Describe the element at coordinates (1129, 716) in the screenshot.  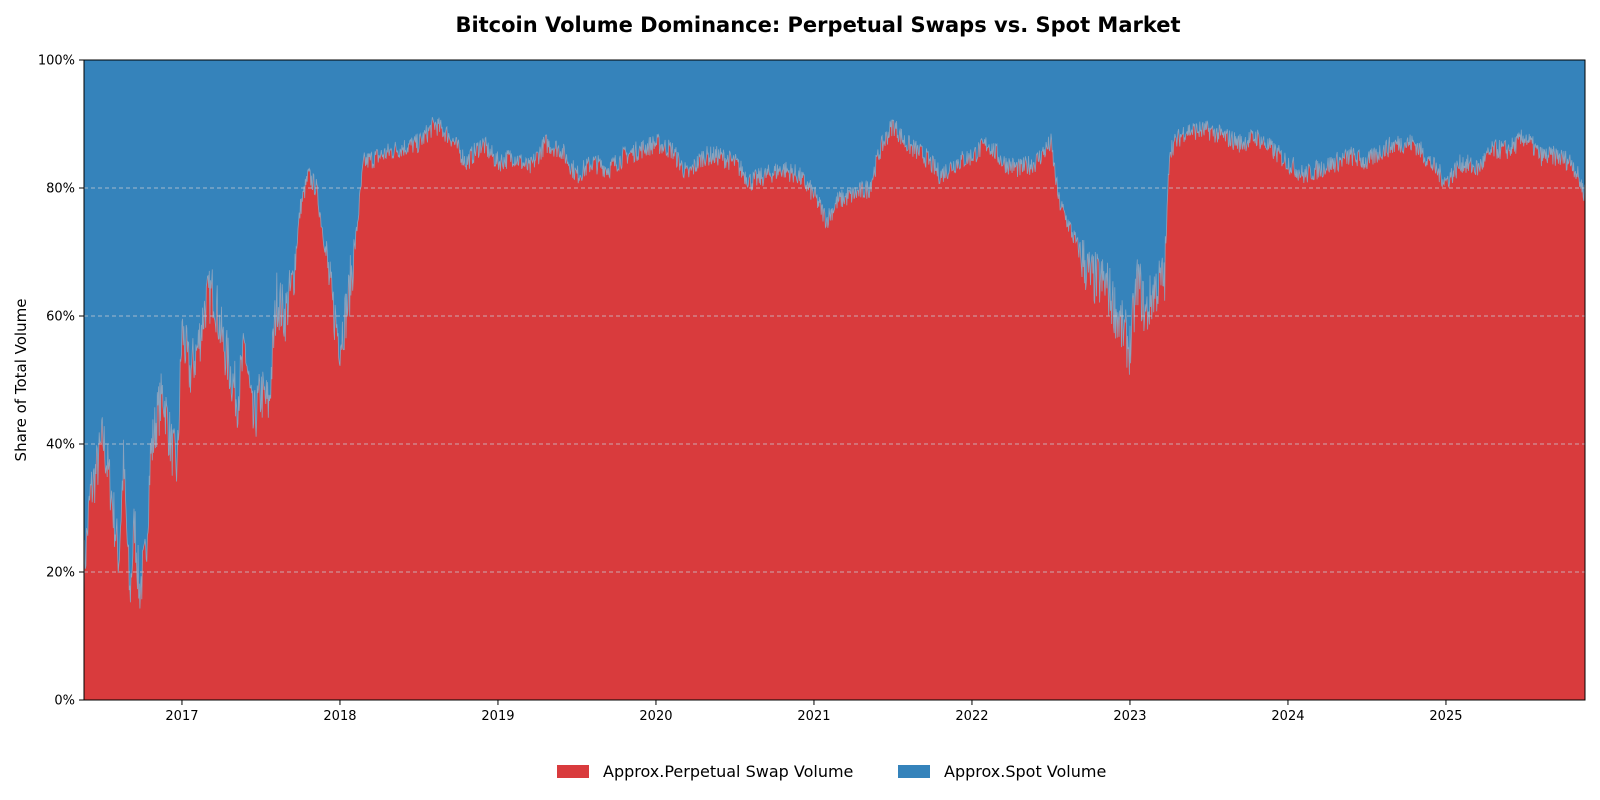
I see `x-tick-label: 2023` at that location.